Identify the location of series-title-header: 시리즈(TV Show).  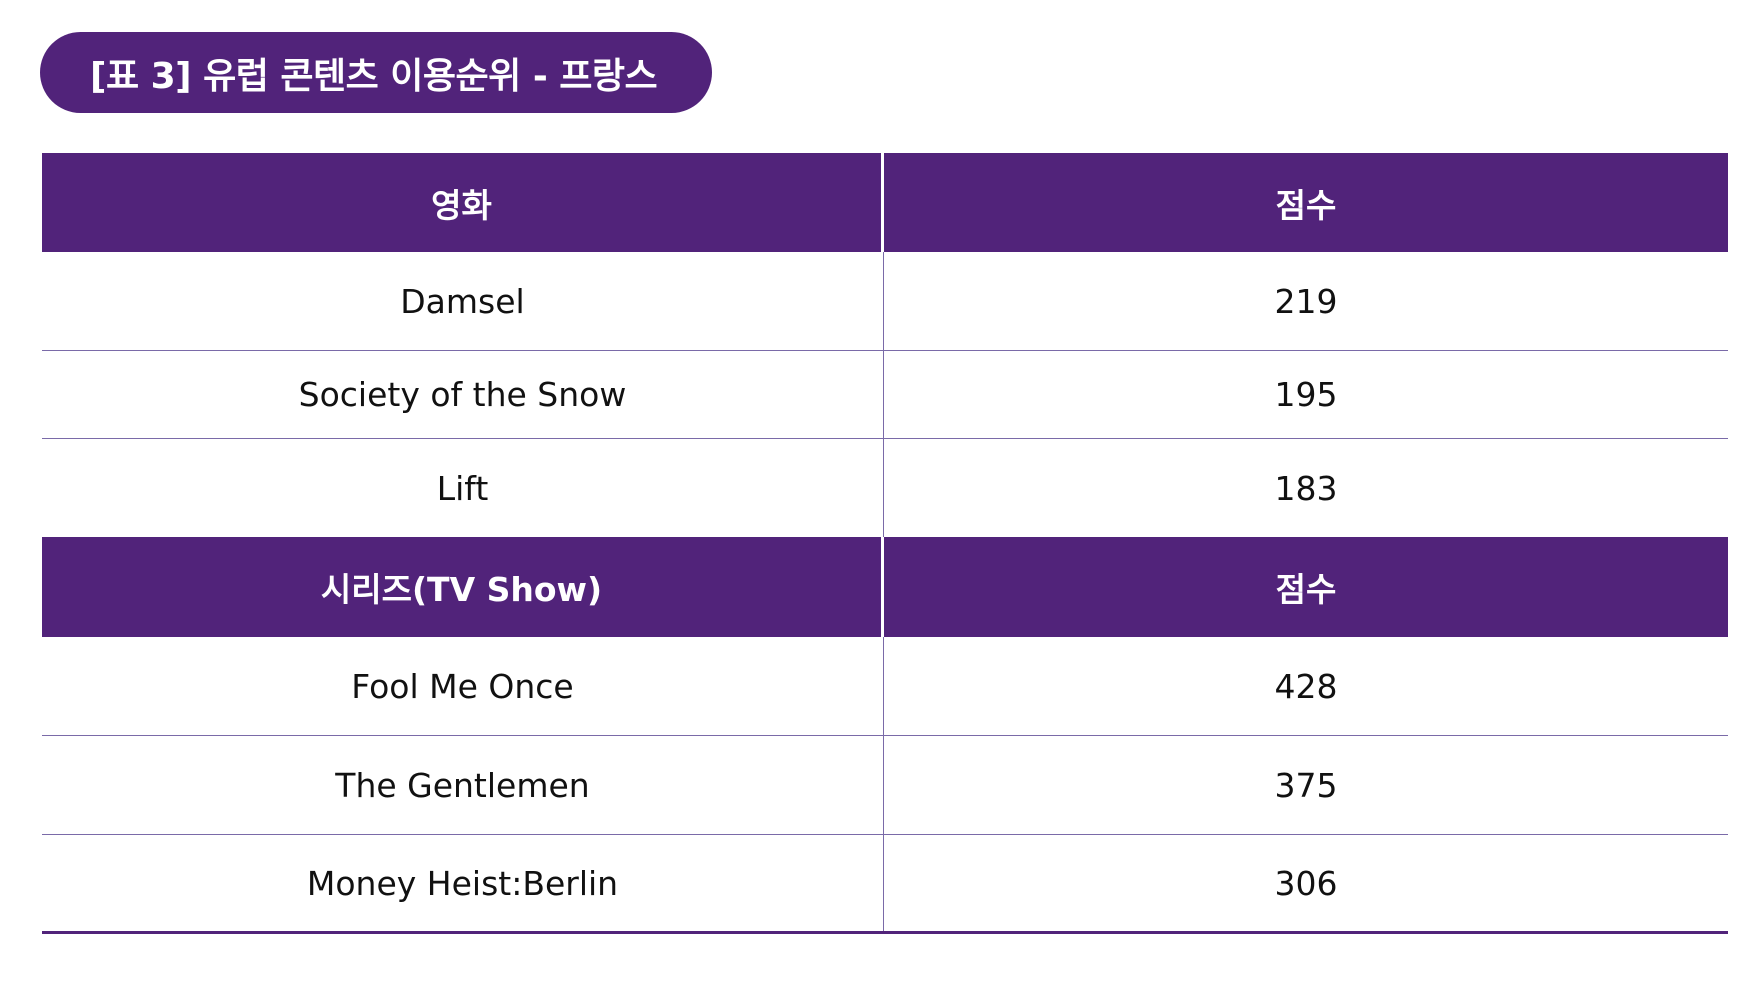
(463, 587).